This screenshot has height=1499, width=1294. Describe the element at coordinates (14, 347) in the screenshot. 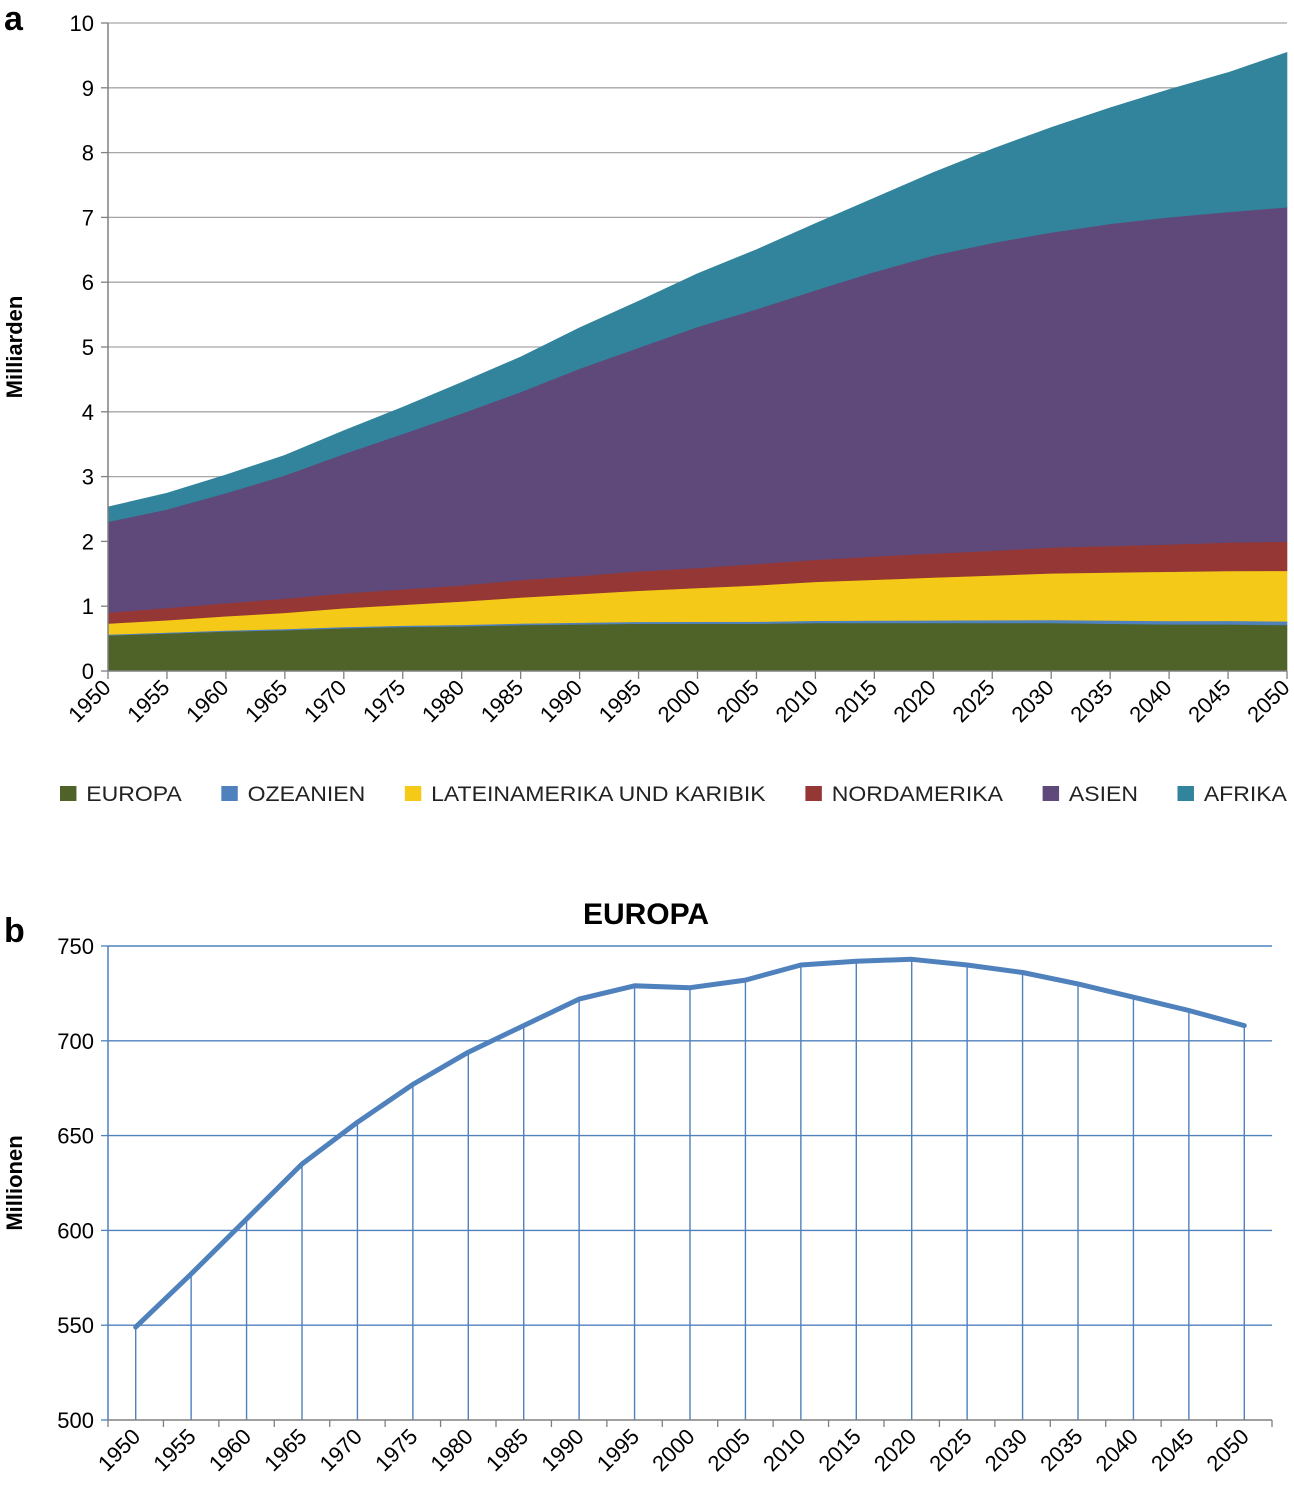

I see `y-axis-label: Milliarden` at that location.